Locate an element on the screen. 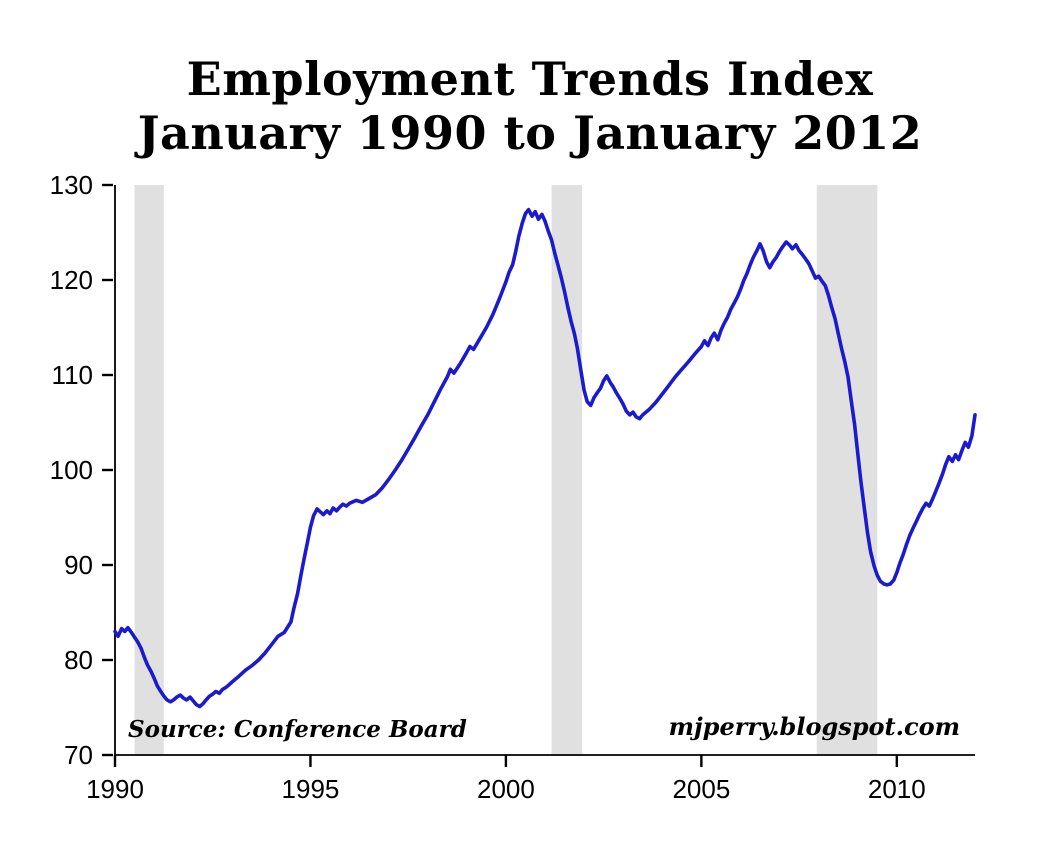 The height and width of the screenshot is (860, 1060). x-tick-label: 2000 is located at coordinates (506, 789).